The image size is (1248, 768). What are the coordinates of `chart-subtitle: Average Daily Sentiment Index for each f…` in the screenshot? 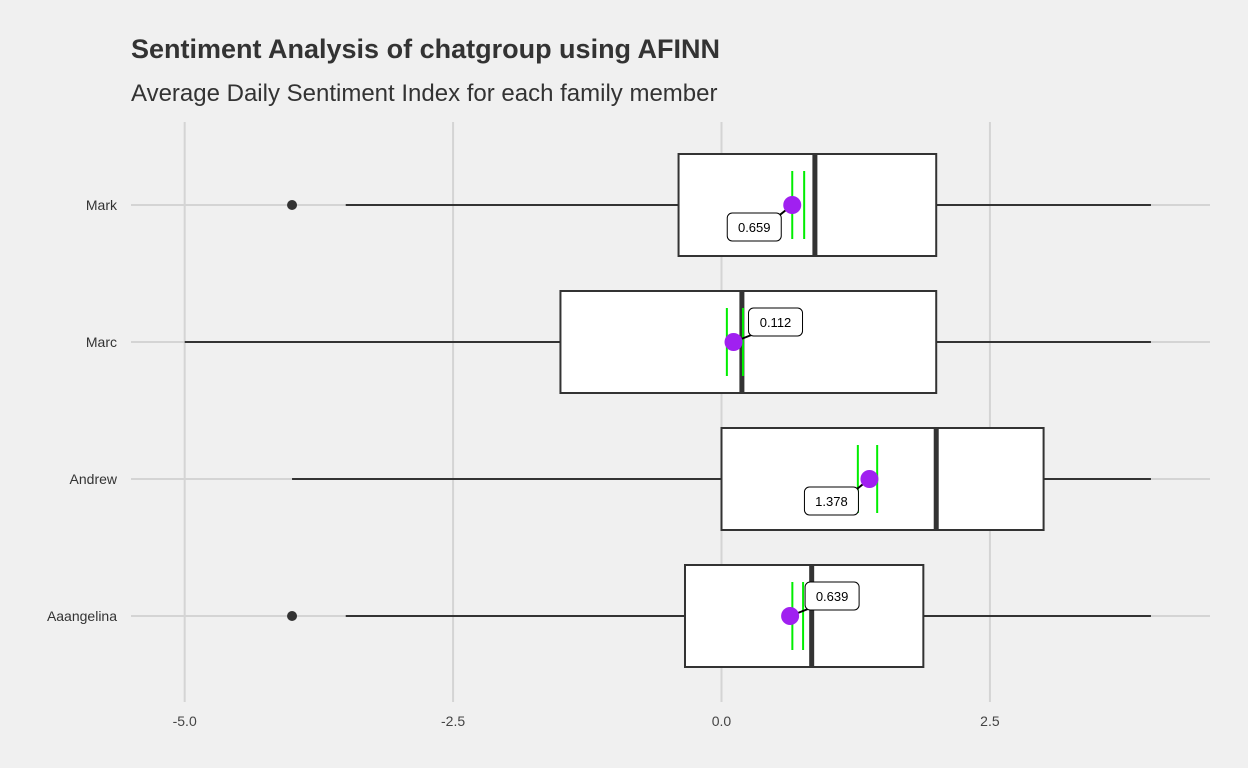 It's located at (424, 93).